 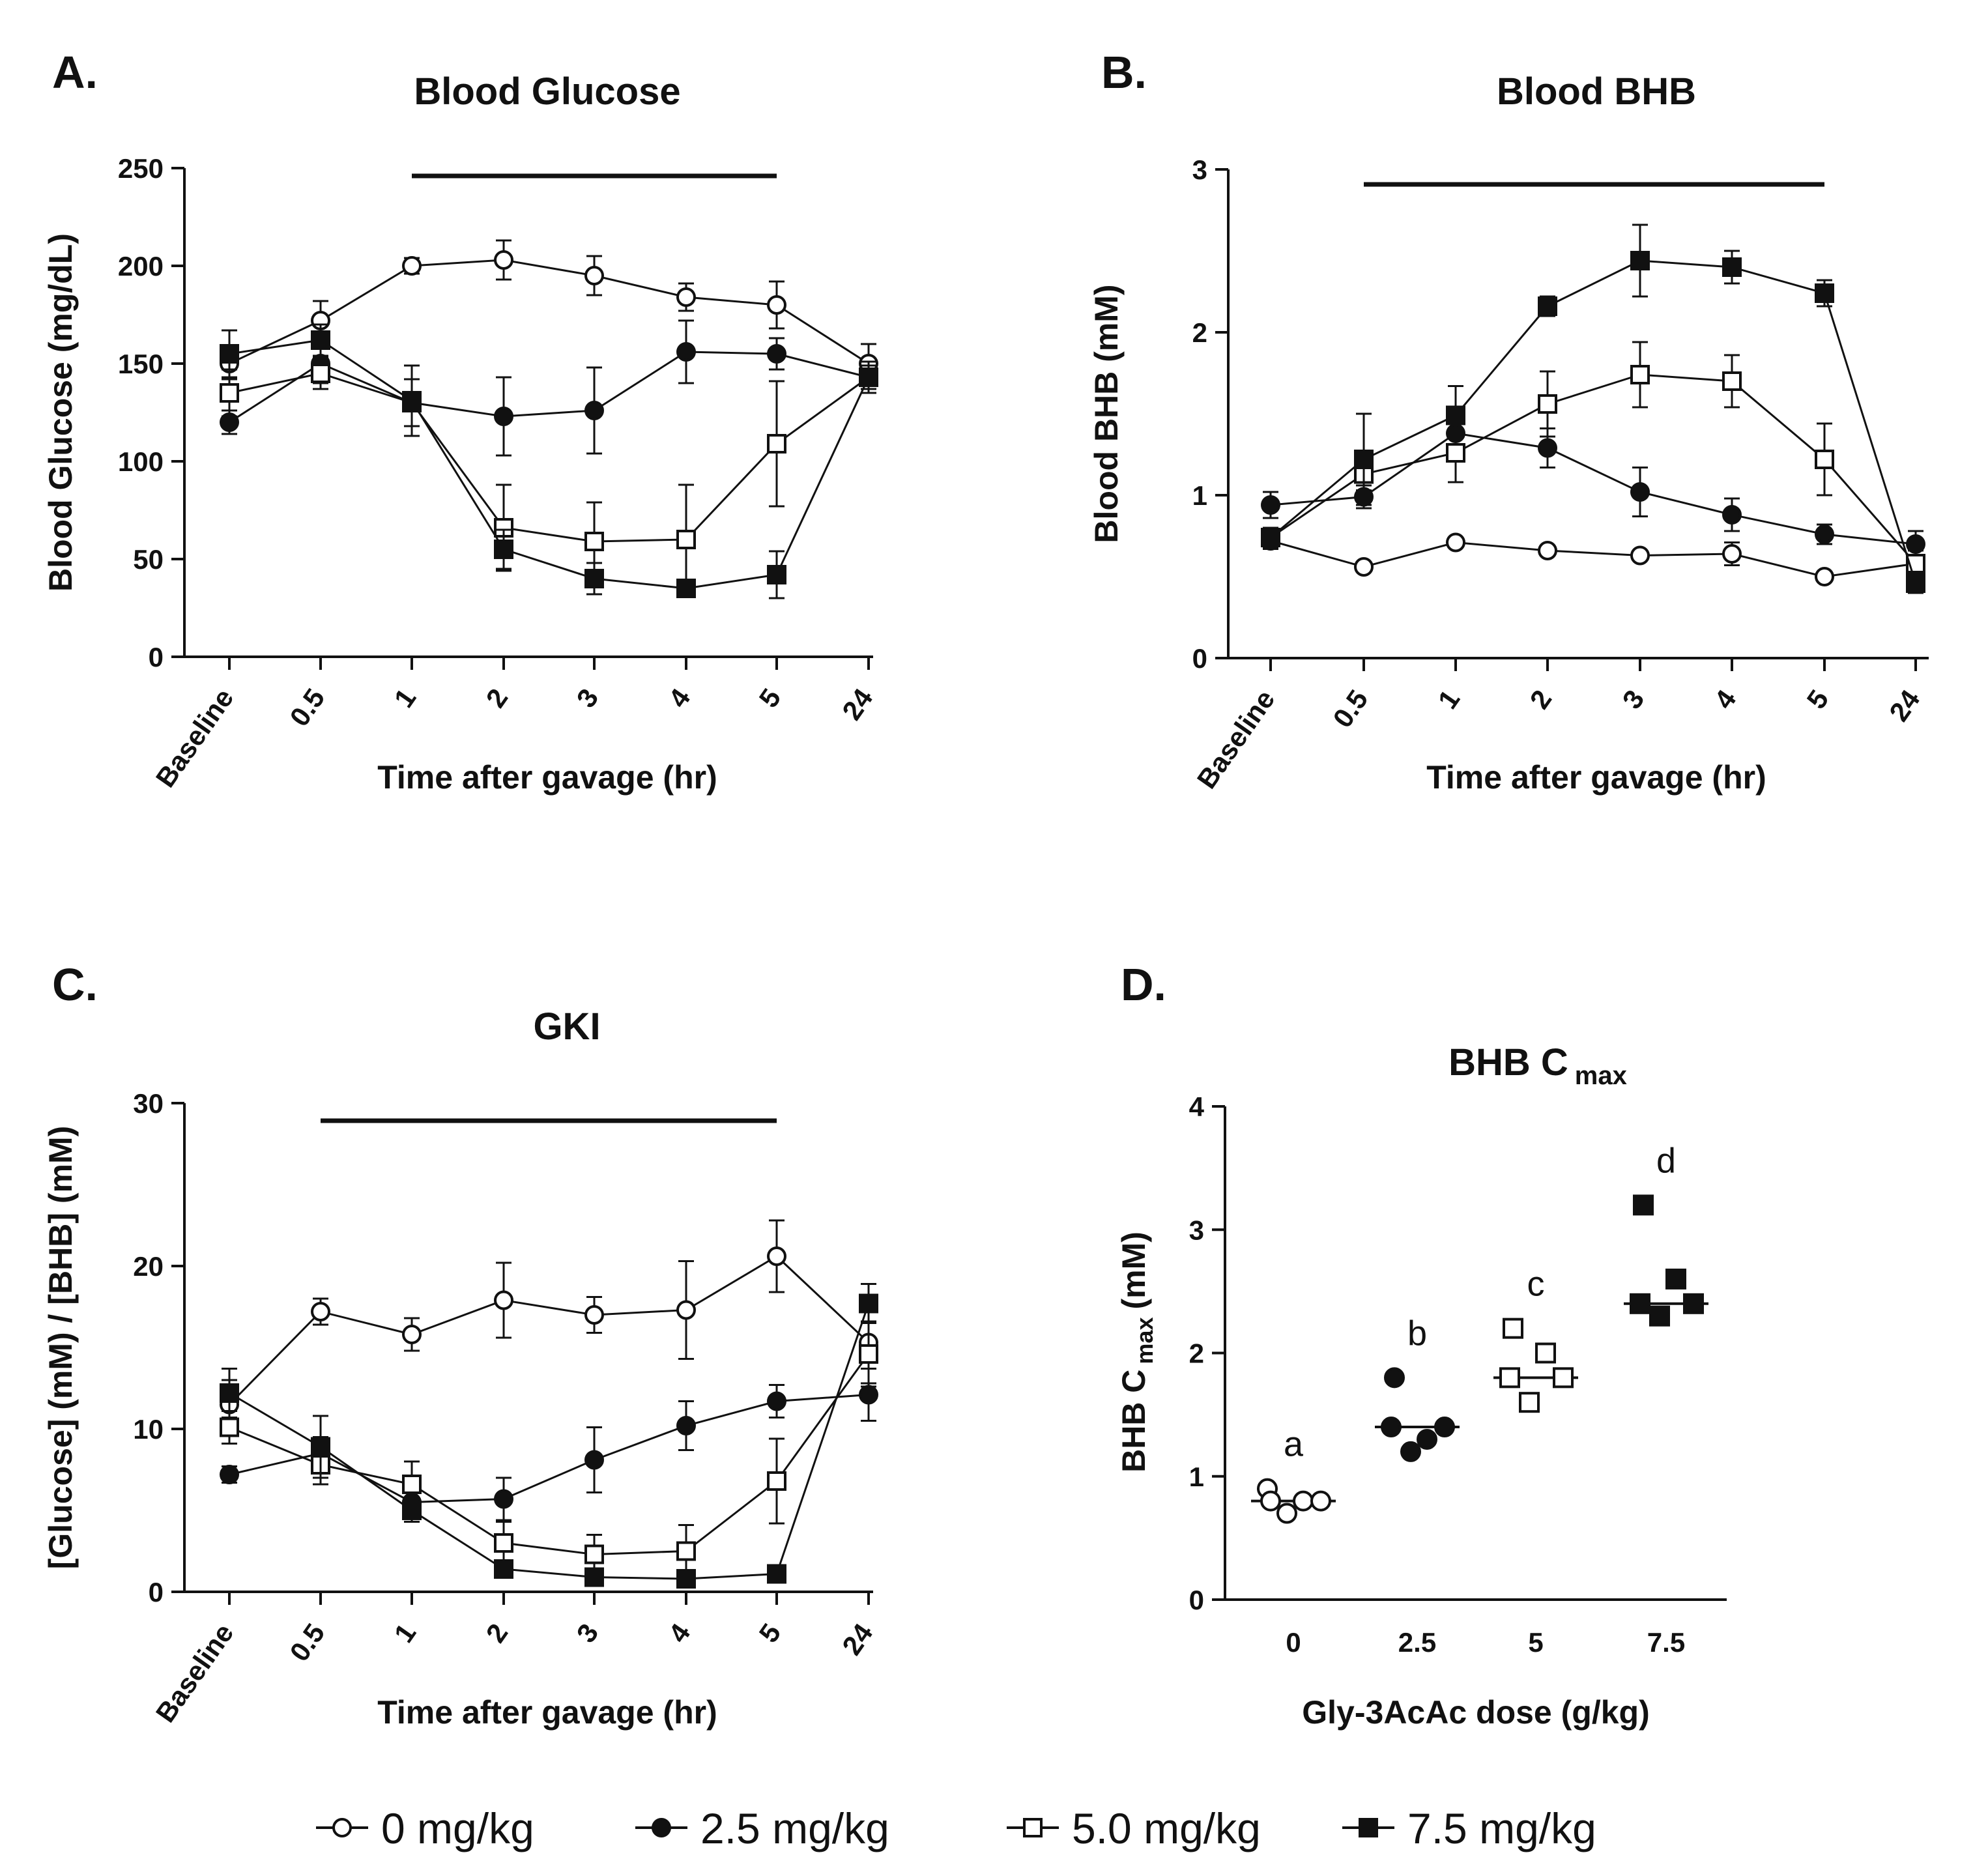 What do you see at coordinates (1166, 1828) in the screenshot?
I see `legend-label: 5.0 mg/kg` at bounding box center [1166, 1828].